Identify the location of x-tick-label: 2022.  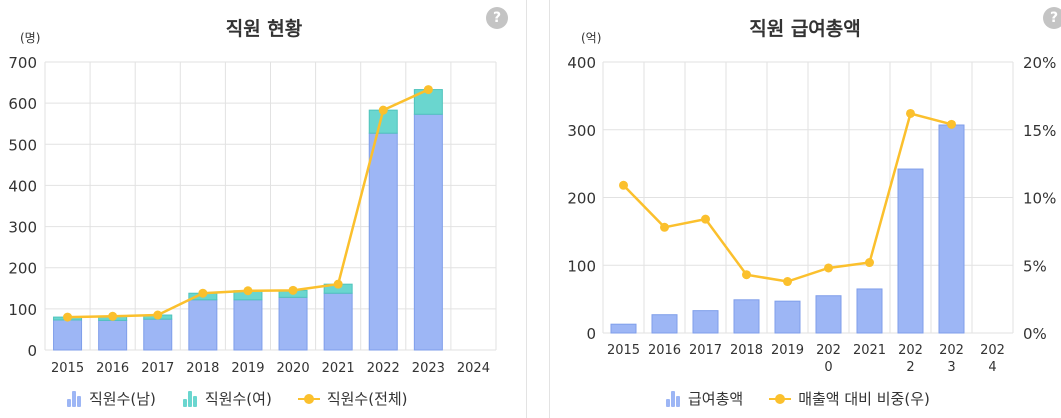
(383, 368).